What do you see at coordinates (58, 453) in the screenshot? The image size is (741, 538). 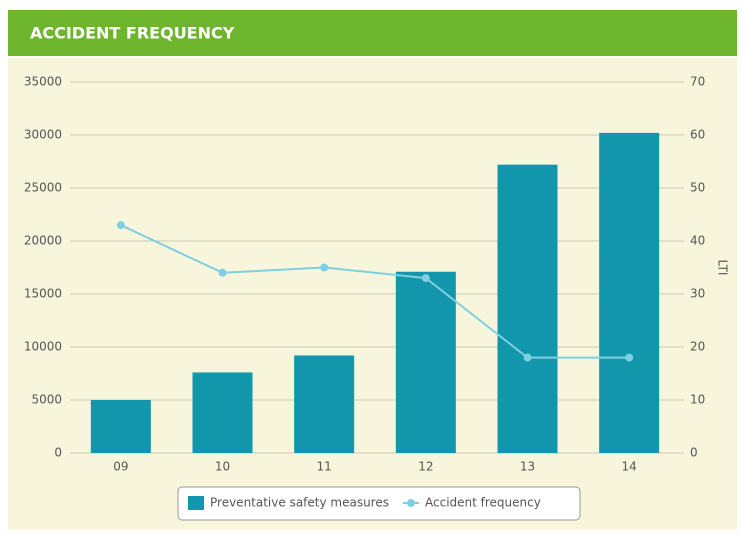 I see `y-tick-label: 0` at bounding box center [58, 453].